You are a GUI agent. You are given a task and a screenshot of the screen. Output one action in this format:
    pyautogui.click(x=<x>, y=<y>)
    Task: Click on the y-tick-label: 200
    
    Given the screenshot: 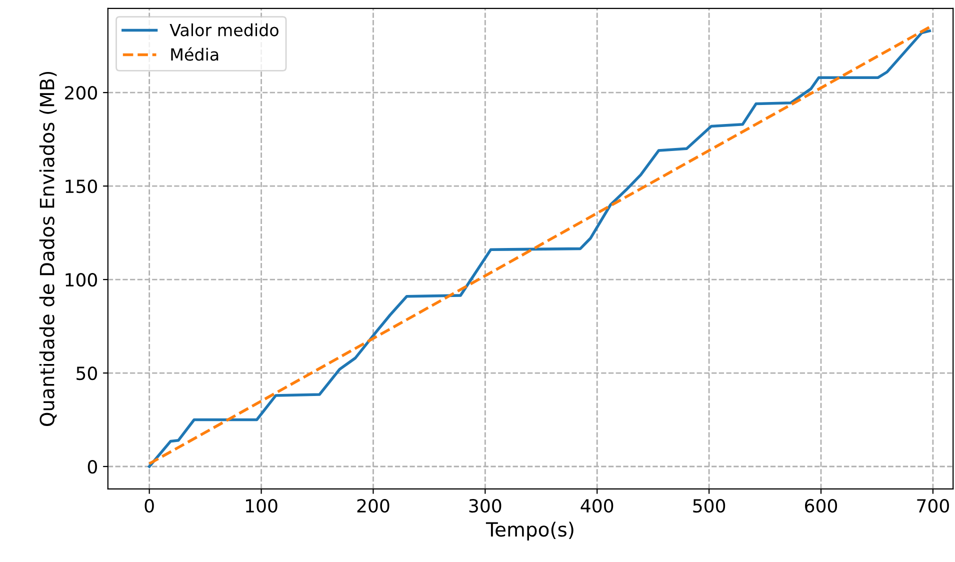 What is the action you would take?
    pyautogui.click(x=81, y=93)
    